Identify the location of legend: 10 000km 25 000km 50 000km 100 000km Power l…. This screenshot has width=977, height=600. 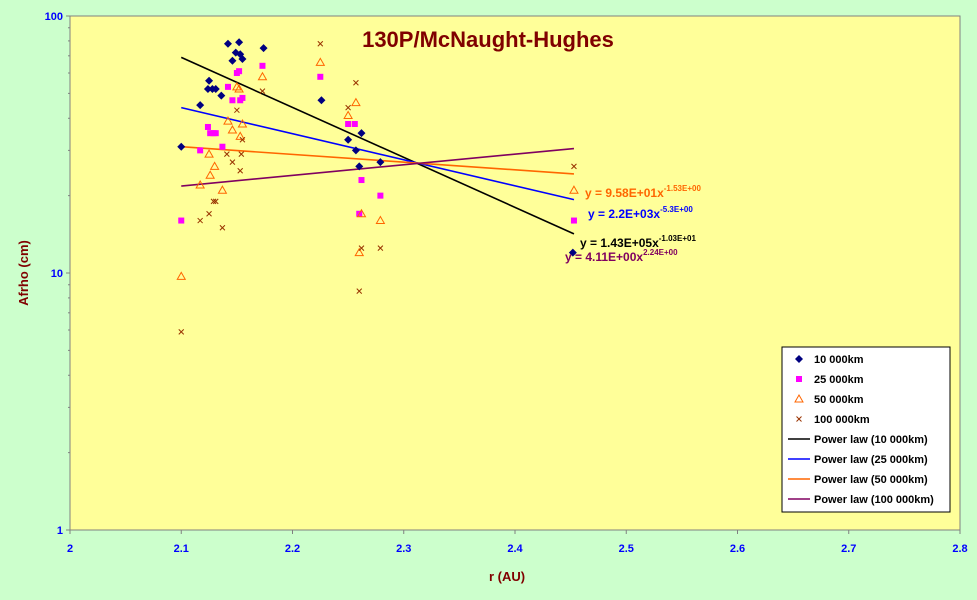
(866, 429).